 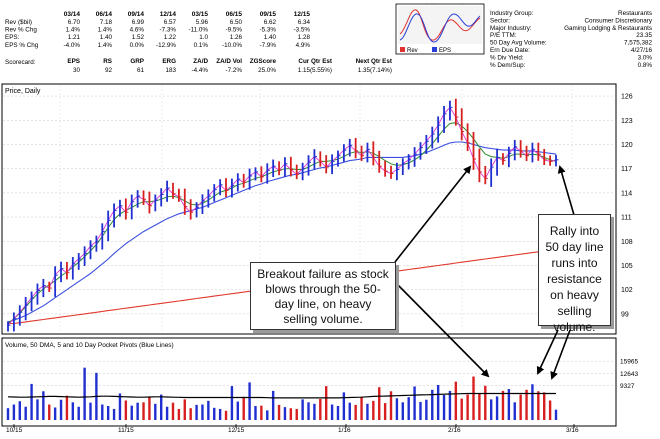 I want to click on info-value: Gaming Lodging & Restaurants, so click(x=608, y=28).